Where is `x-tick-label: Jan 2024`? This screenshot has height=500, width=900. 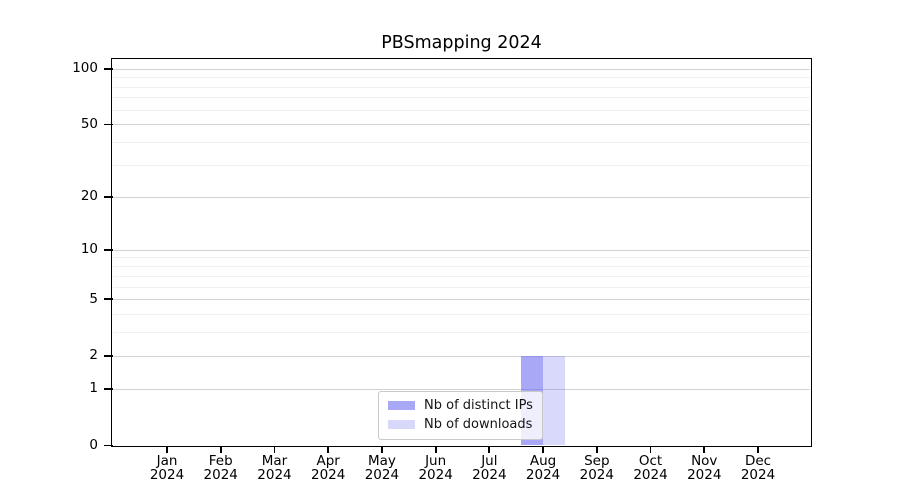 x-tick-label: Jan 2024 is located at coordinates (167, 467).